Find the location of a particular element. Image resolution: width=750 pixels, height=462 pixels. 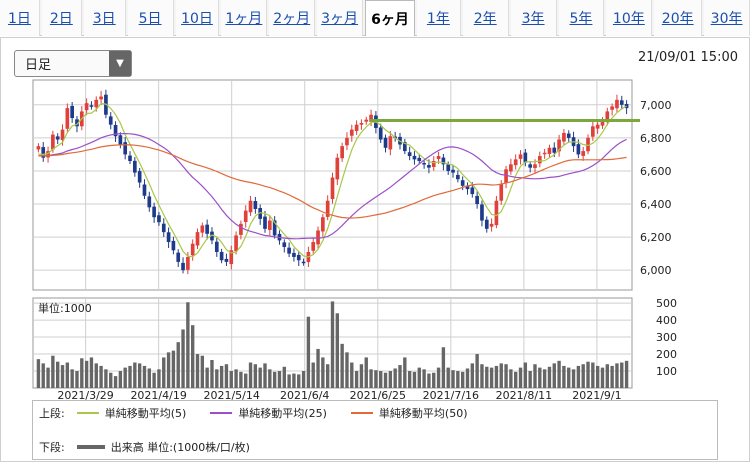

tab-30年: 30年 is located at coordinates (727, 18).